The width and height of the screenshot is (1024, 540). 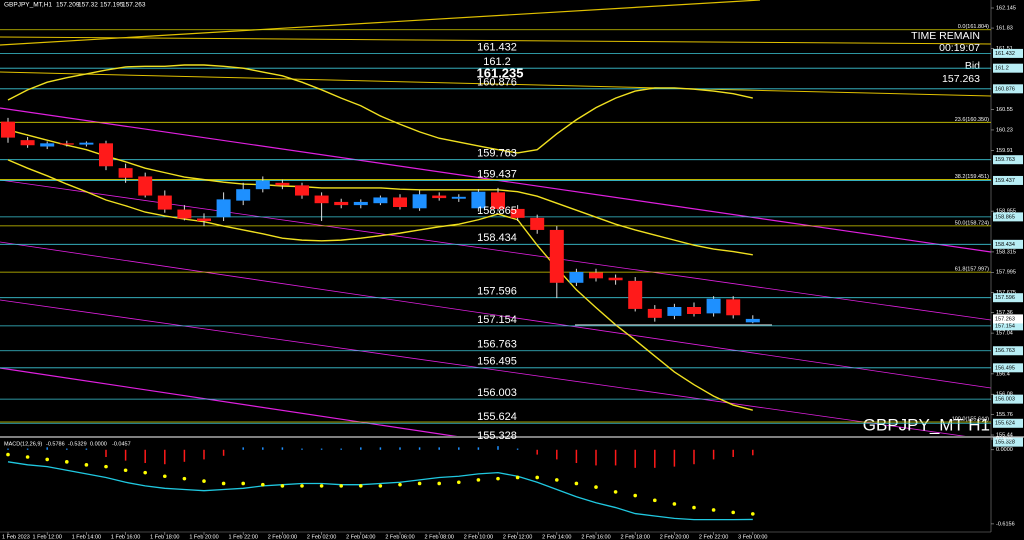 What do you see at coordinates (1006, 8) in the screenshot?
I see `y-tick-label: 162.145` at bounding box center [1006, 8].